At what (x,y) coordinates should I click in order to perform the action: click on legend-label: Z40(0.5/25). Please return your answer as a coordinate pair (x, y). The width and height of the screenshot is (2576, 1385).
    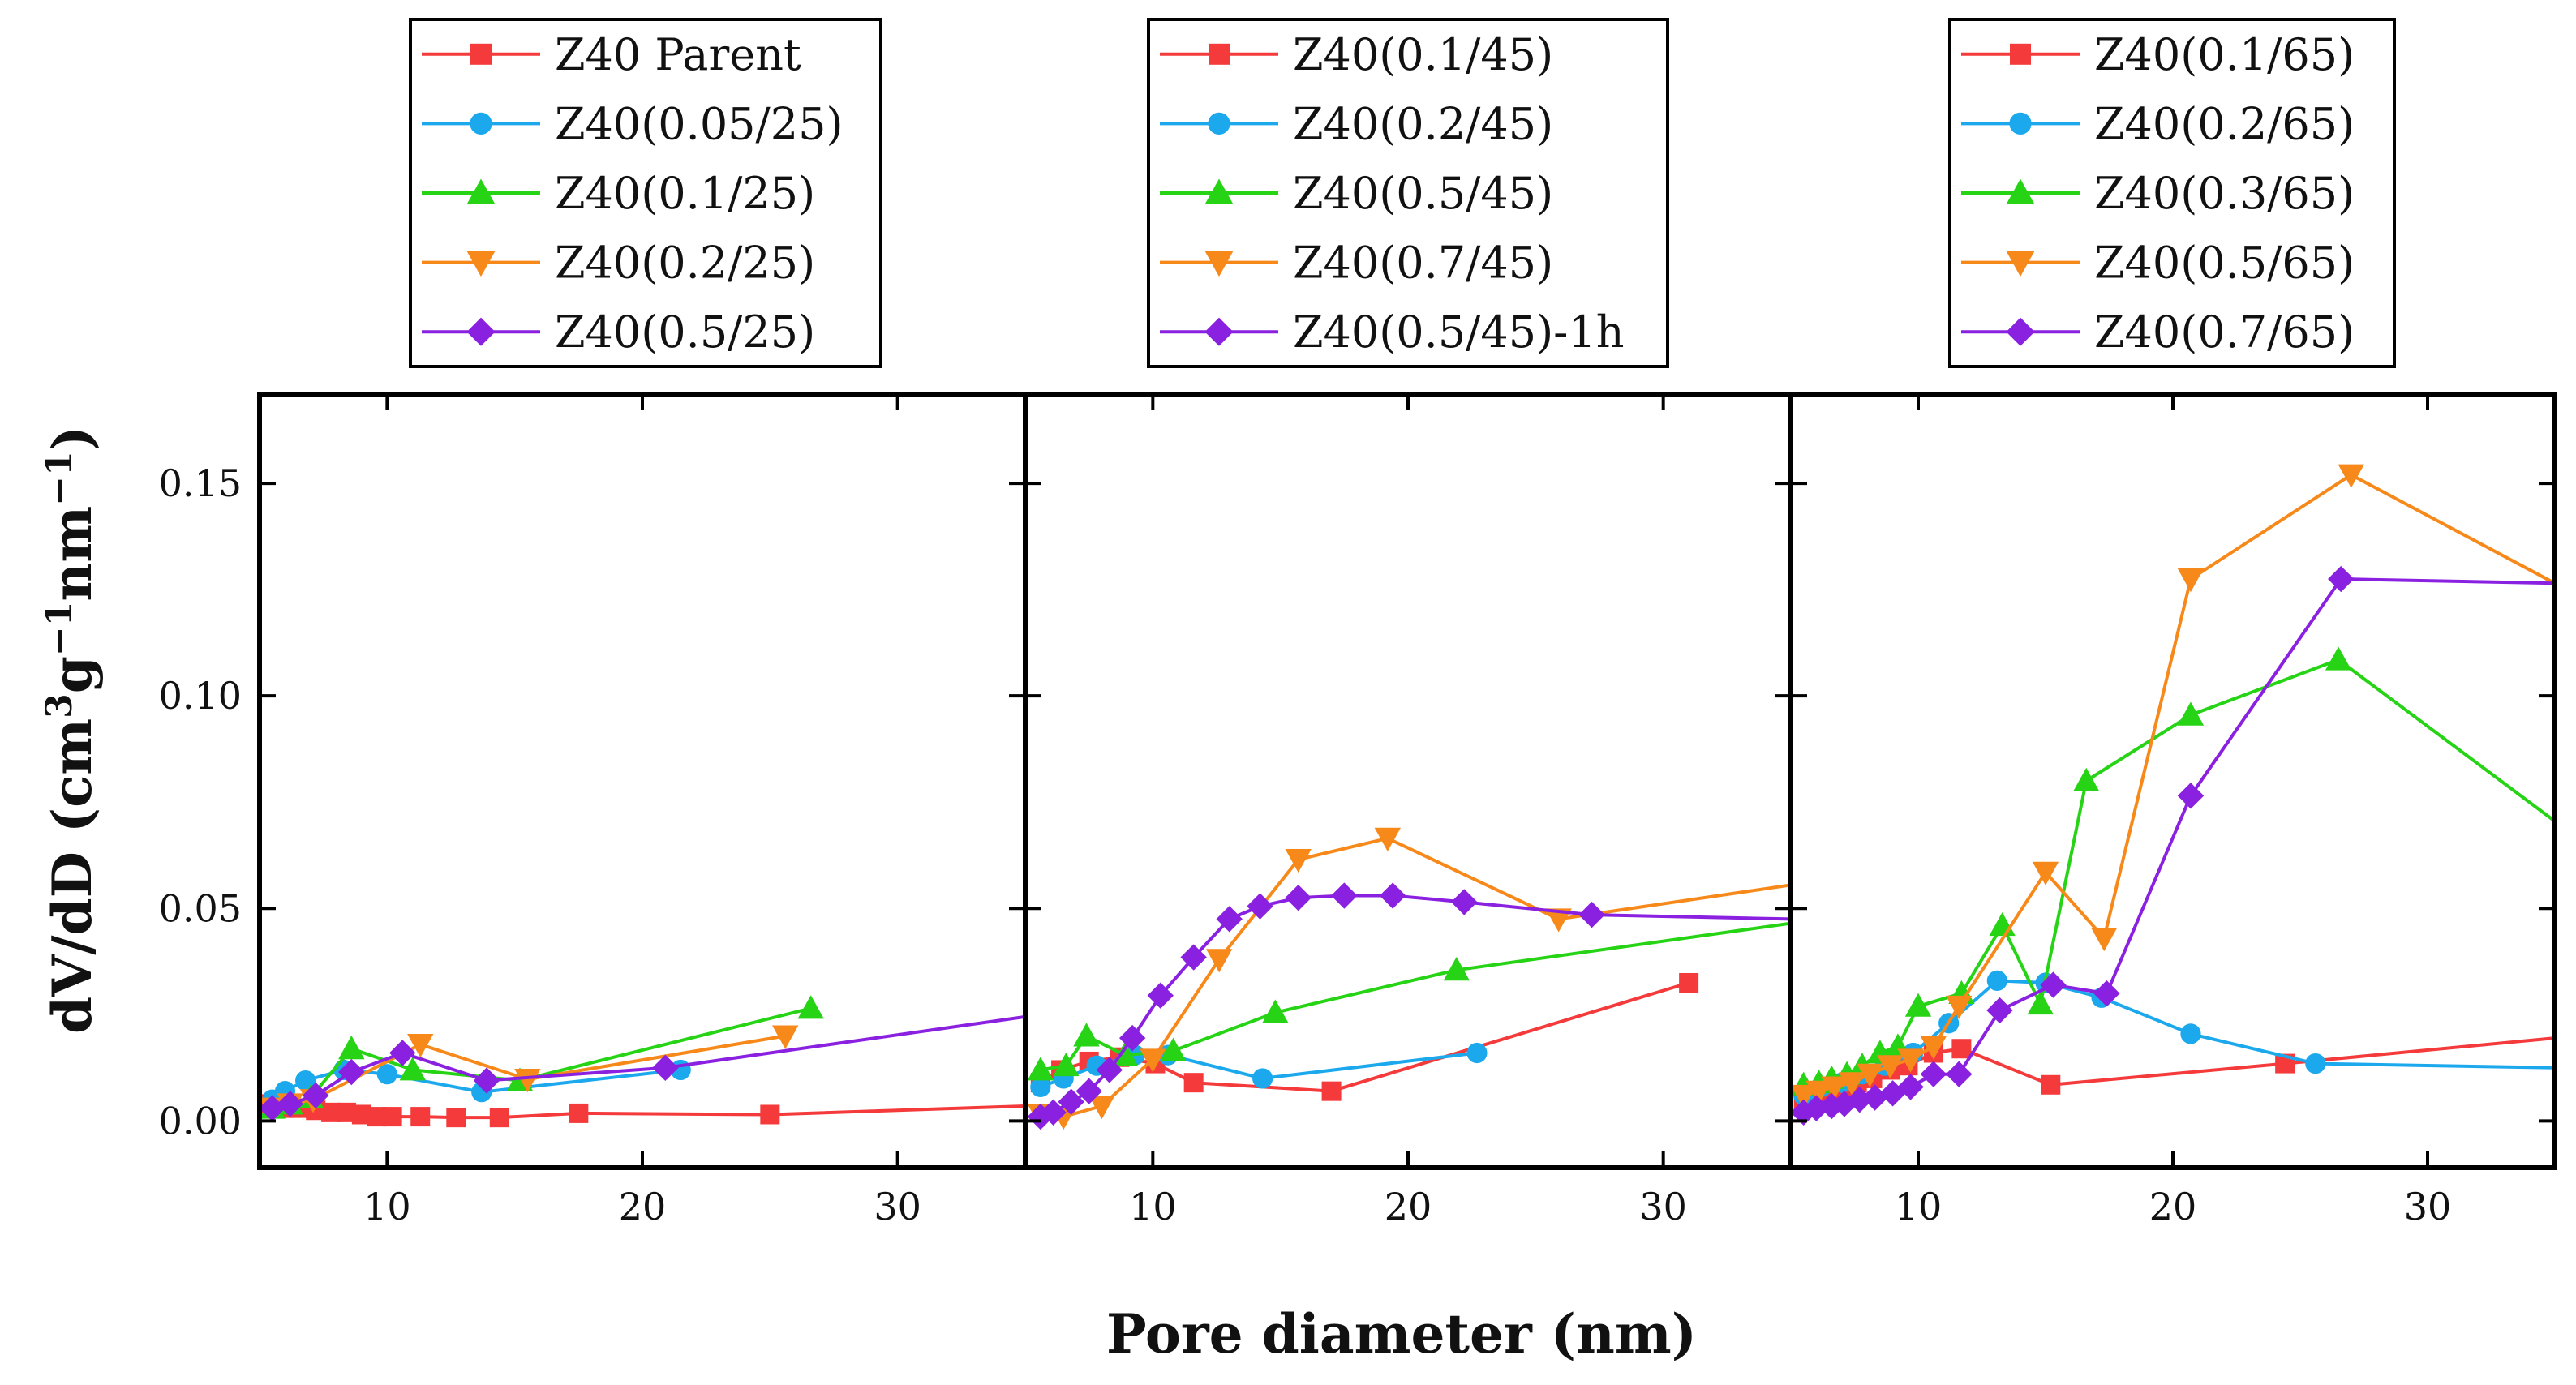
    Looking at the image, I should click on (685, 332).